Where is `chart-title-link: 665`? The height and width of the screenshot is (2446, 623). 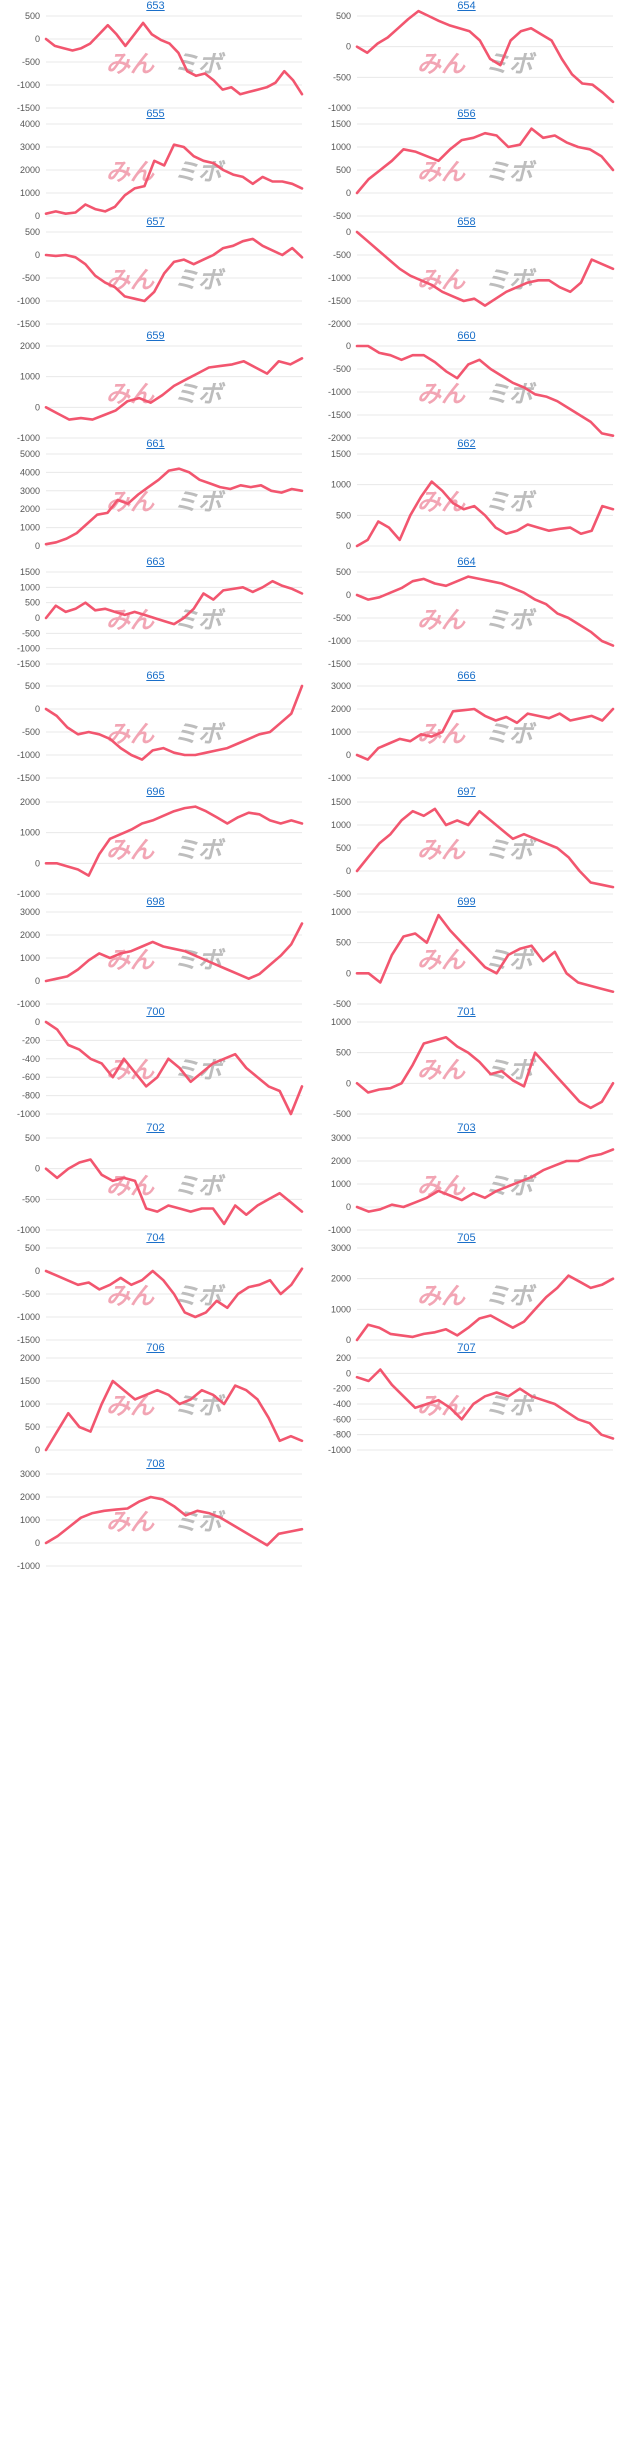 chart-title-link: 665 is located at coordinates (155, 676).